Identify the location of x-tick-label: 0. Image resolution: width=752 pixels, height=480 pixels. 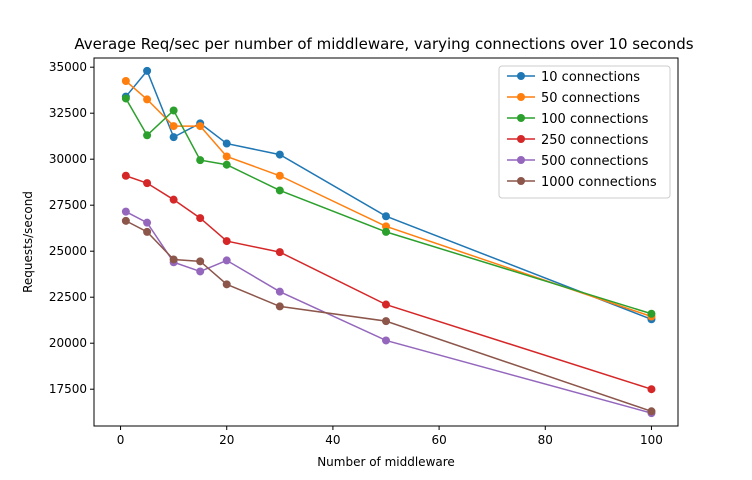
(121, 440).